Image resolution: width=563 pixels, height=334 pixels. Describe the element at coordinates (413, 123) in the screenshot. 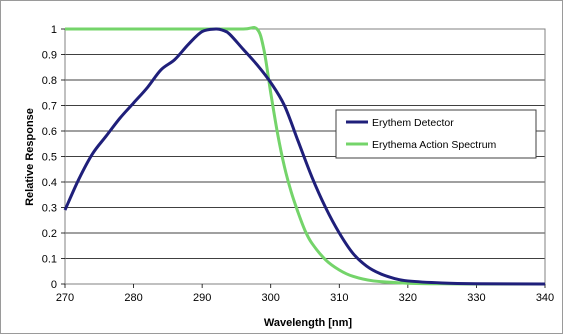

I see `legend-label-erythem-detector: Erythem Detector` at that location.